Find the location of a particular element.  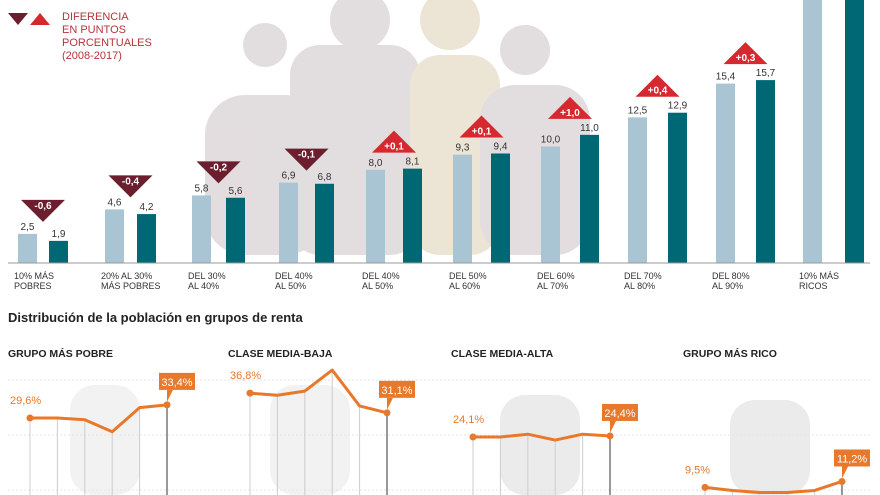

category-label: DEL 60% AL 70% is located at coordinates (556, 281).